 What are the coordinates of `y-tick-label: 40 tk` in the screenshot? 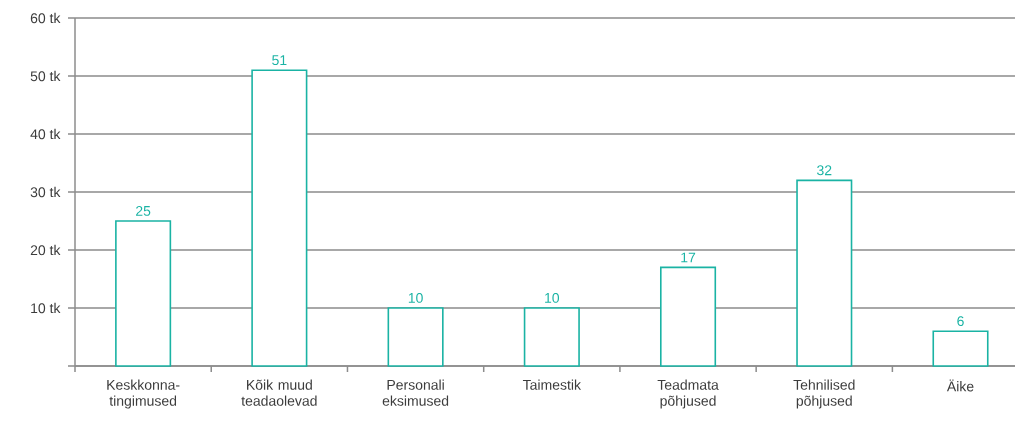 It's located at (45, 134).